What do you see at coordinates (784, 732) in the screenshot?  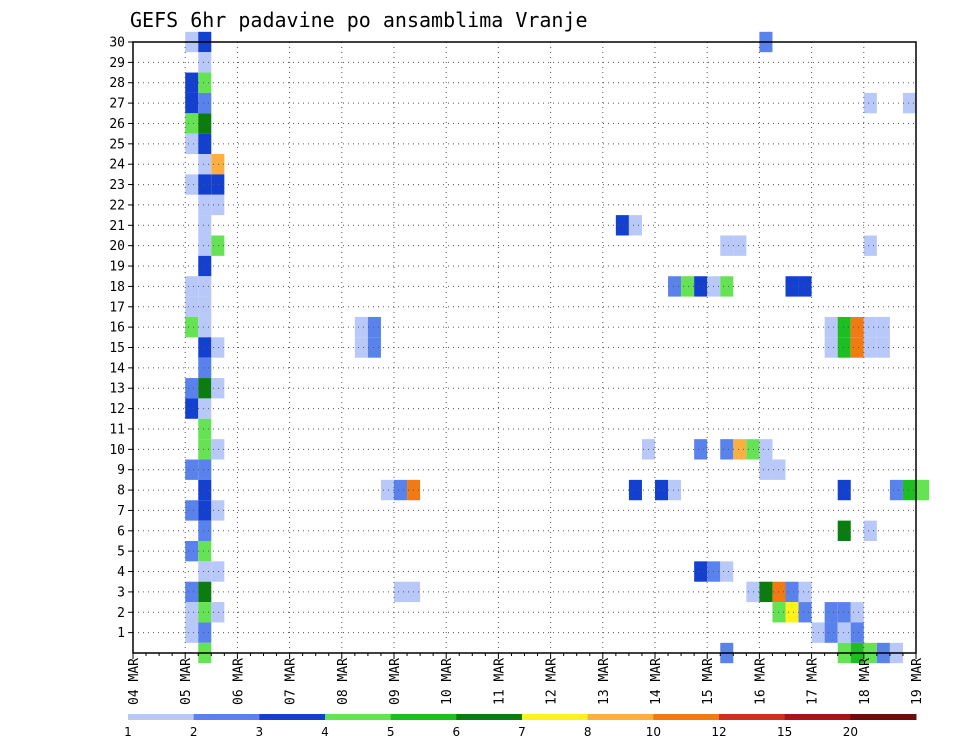 I see `colorbar-label: 15` at bounding box center [784, 732].